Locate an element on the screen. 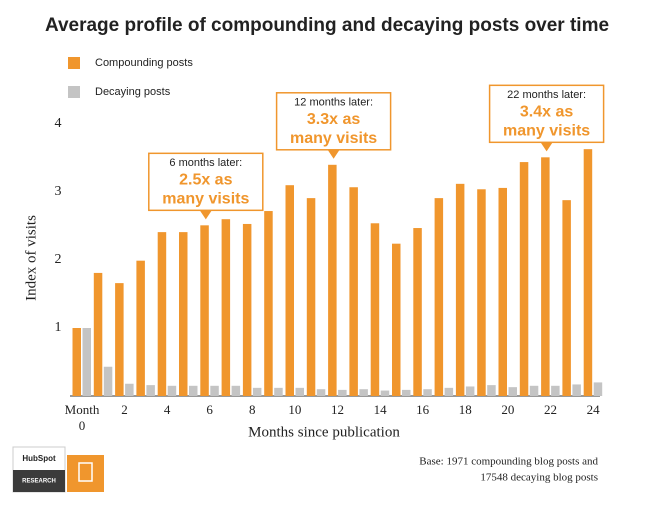 The image size is (660, 507). y-tick-label: 2 is located at coordinates (58, 259).